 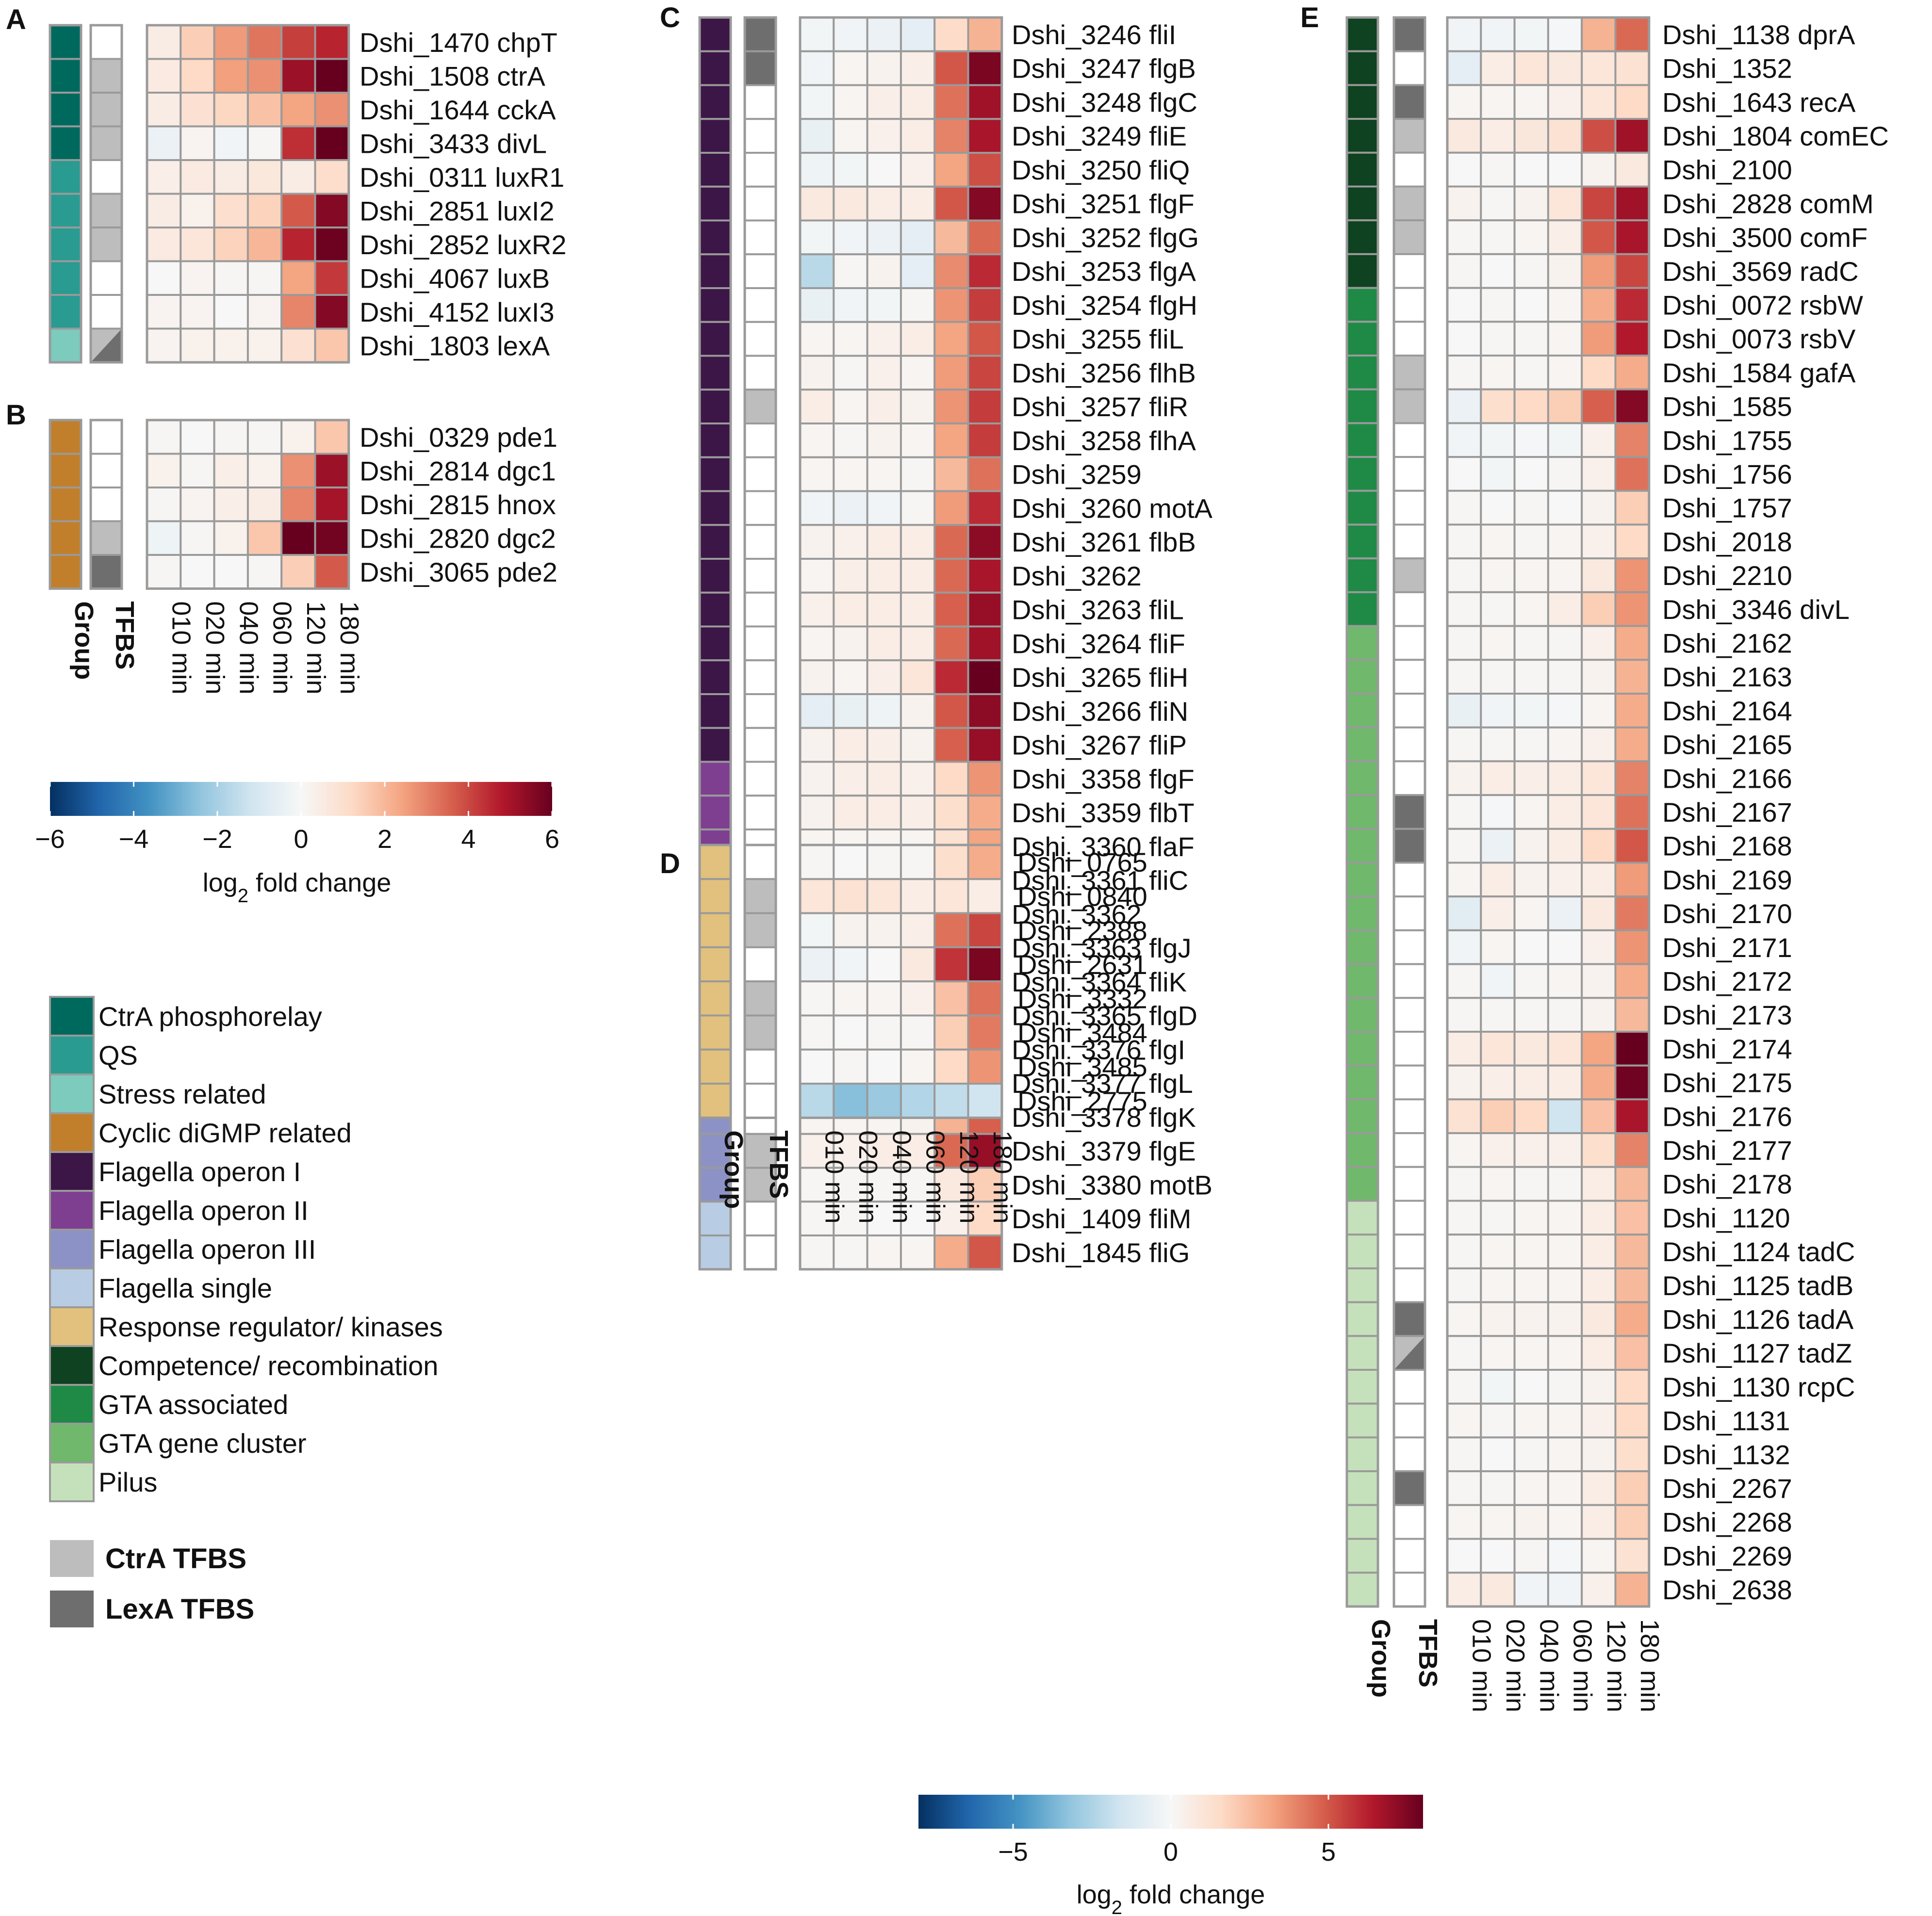 What do you see at coordinates (1104, 68) in the screenshot?
I see `gene-label: Dshi_3247 flgB` at bounding box center [1104, 68].